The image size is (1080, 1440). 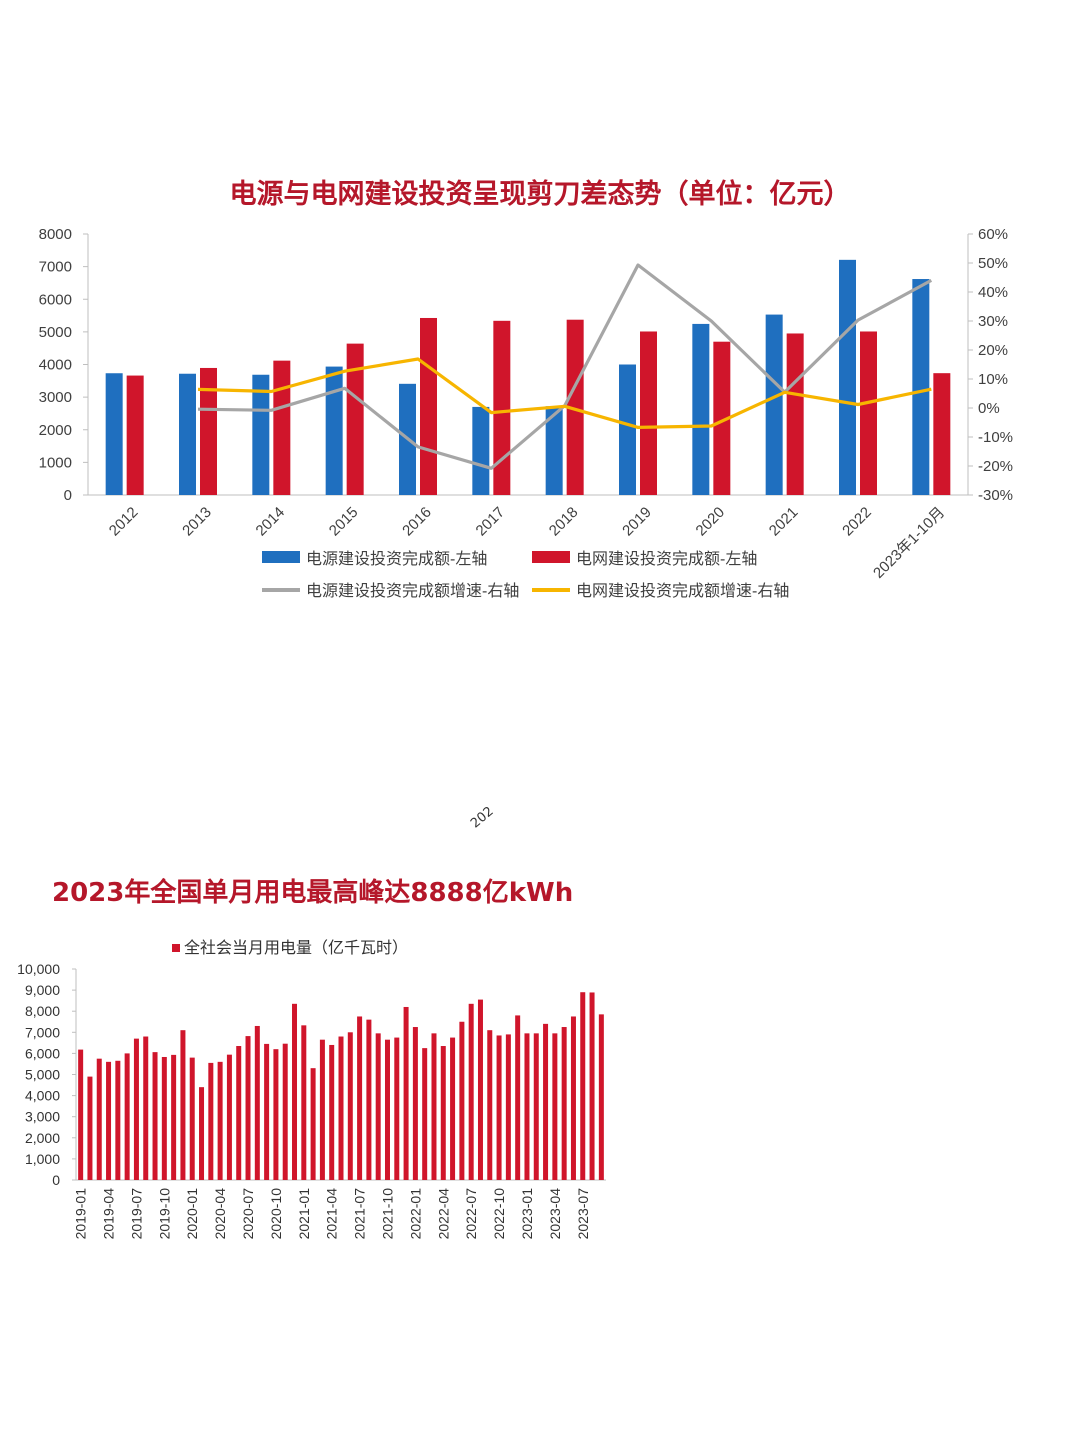 I want to click on x-tick-label: 2020-04, so click(x=220, y=1214).